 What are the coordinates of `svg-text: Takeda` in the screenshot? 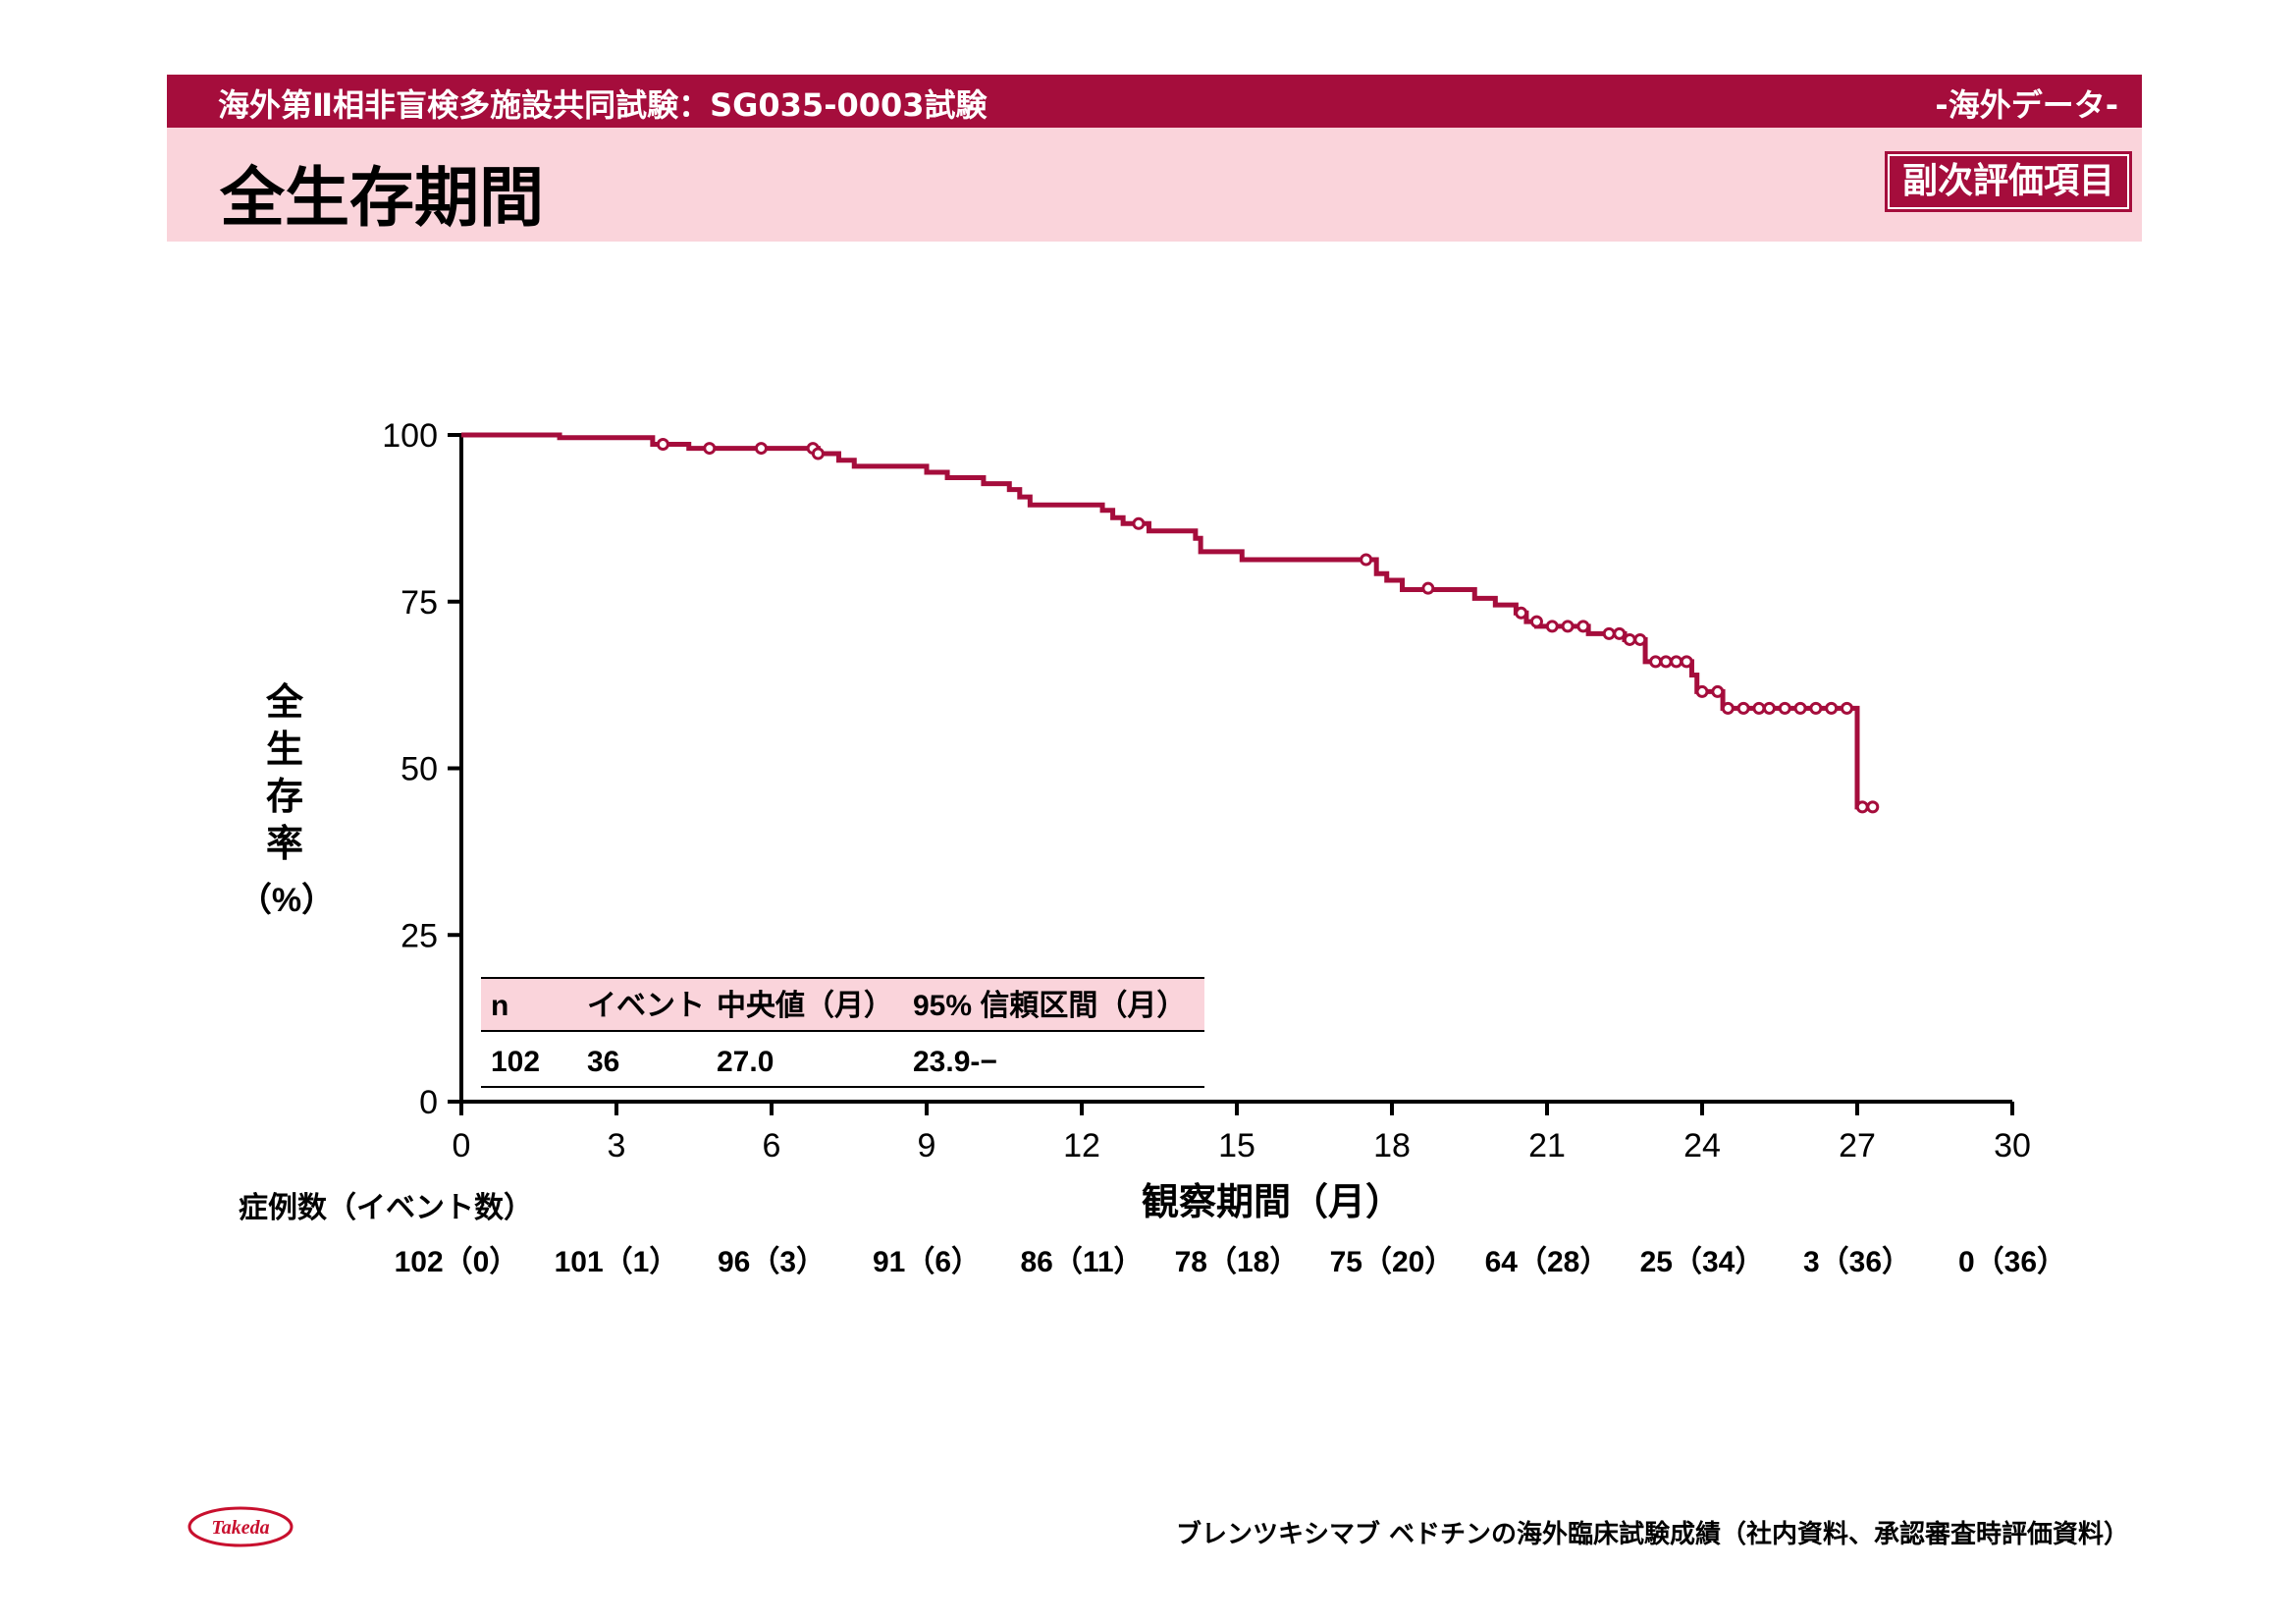 It's located at (240, 1528).